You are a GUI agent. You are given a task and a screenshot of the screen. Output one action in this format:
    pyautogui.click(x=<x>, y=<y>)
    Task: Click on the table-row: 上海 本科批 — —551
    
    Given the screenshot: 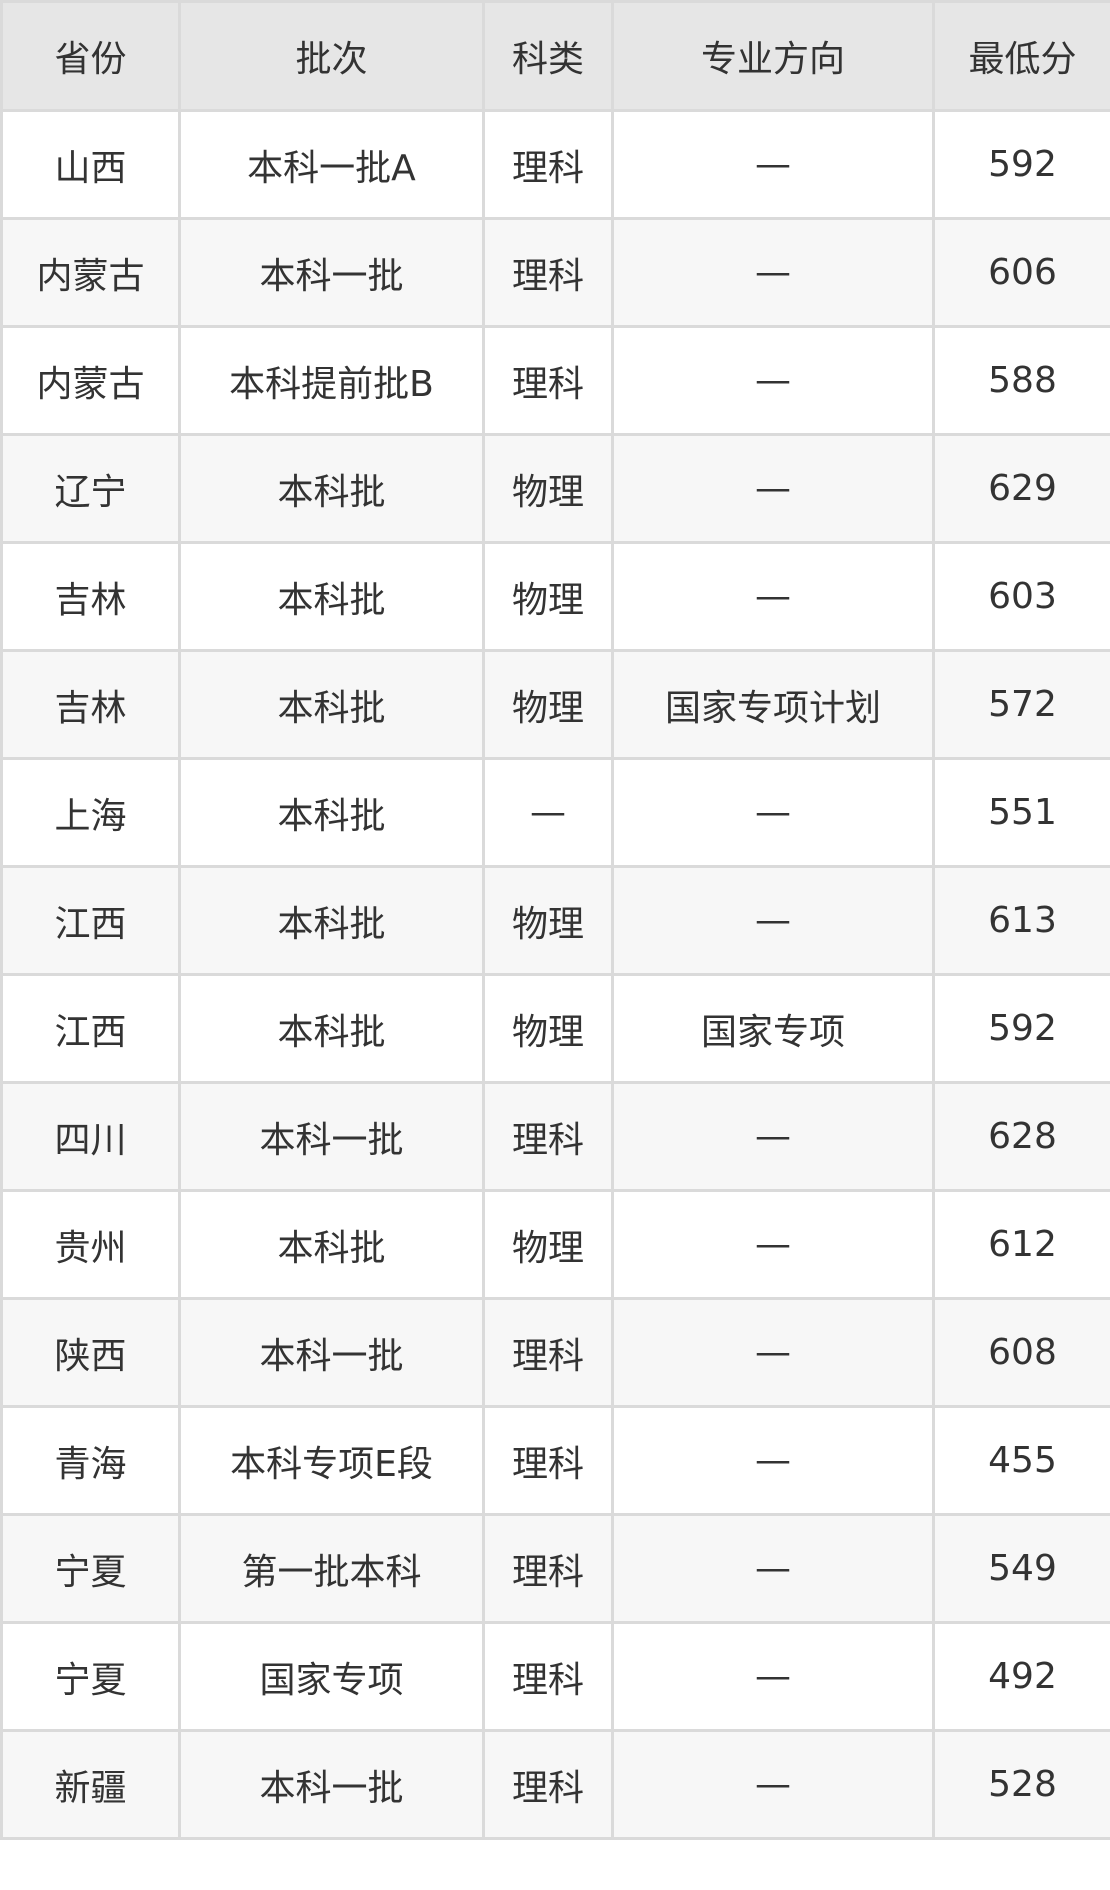 What is the action you would take?
    pyautogui.click(x=555, y=812)
    